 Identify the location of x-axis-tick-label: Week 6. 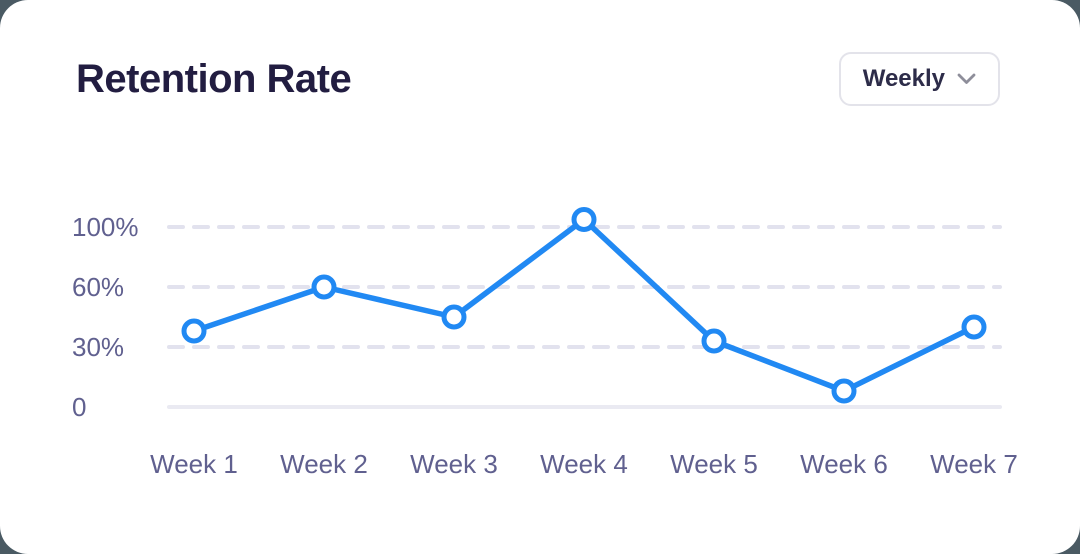
(844, 464).